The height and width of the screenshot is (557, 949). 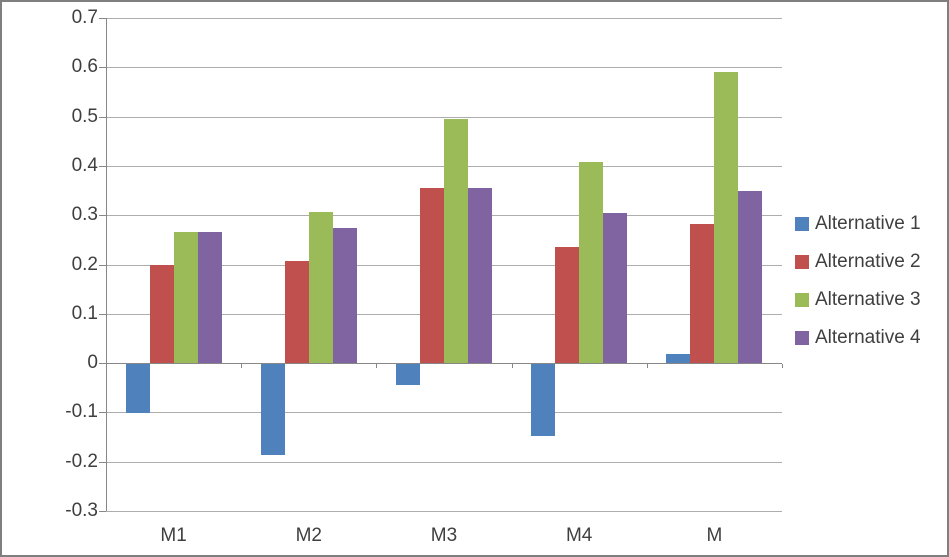 What do you see at coordinates (726, 217) in the screenshot?
I see `bar-alternative-3-m` at bounding box center [726, 217].